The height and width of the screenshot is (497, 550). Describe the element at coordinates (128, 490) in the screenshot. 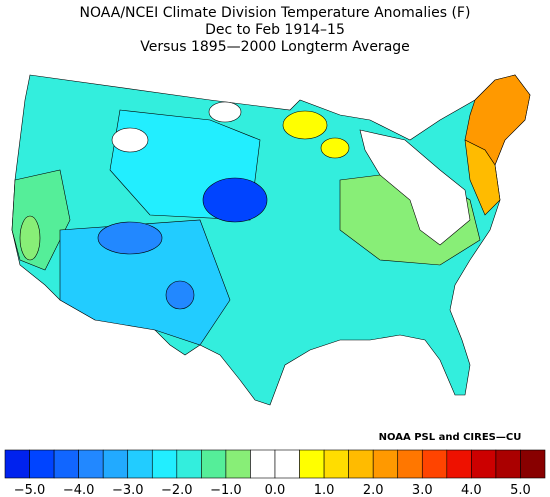

I see `colorbar-tick-label: −3.0` at that location.